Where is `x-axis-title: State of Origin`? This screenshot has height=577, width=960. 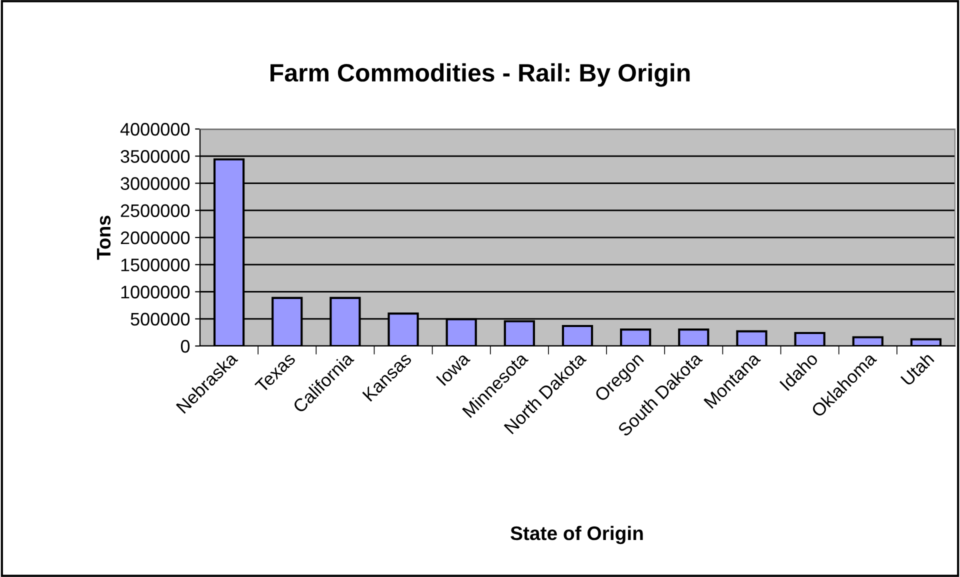 x-axis-title: State of Origin is located at coordinates (576, 535).